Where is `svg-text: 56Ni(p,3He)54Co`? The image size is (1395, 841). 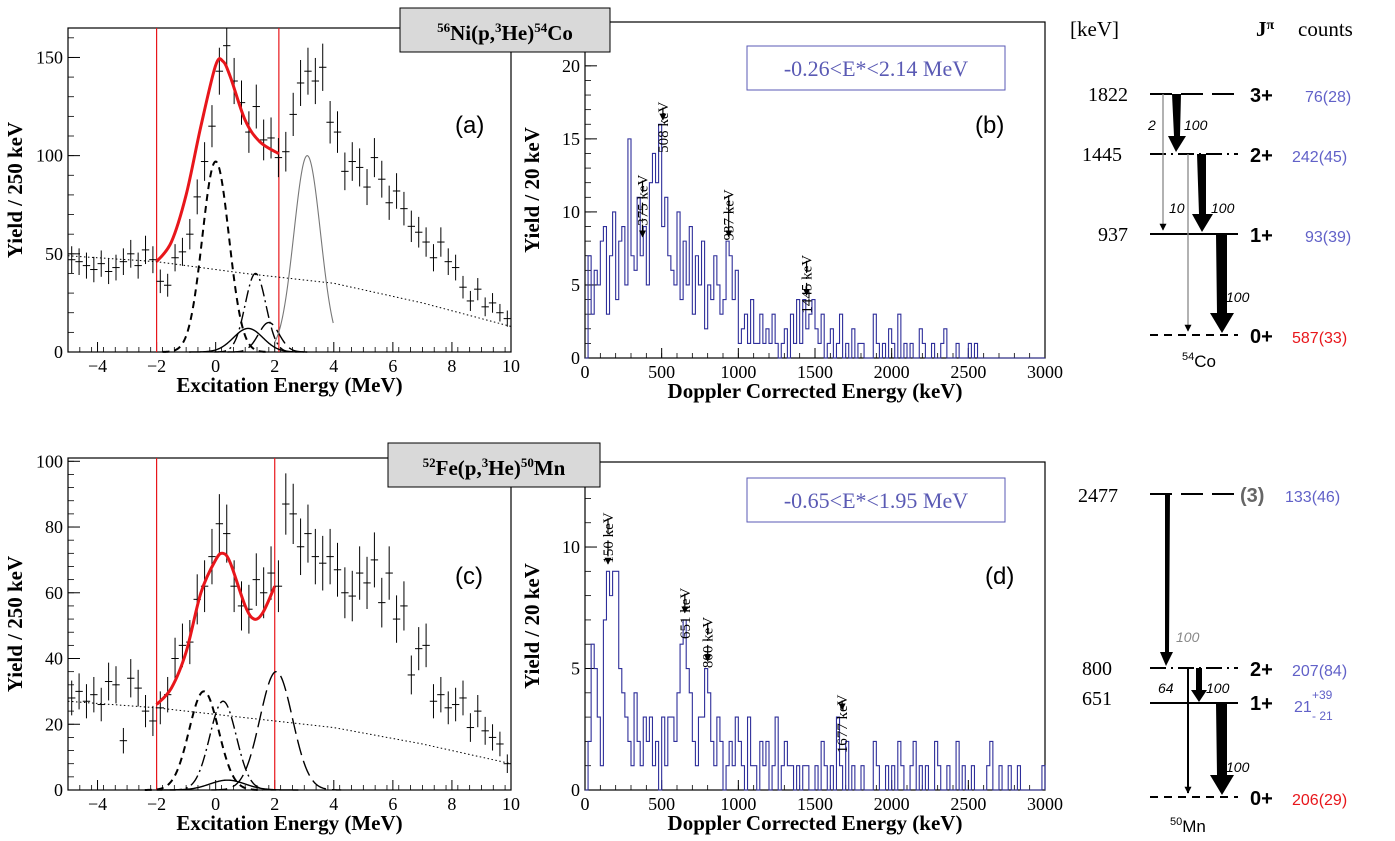 svg-text: 56Ni(p,3He)54Co is located at coordinates (505, 32).